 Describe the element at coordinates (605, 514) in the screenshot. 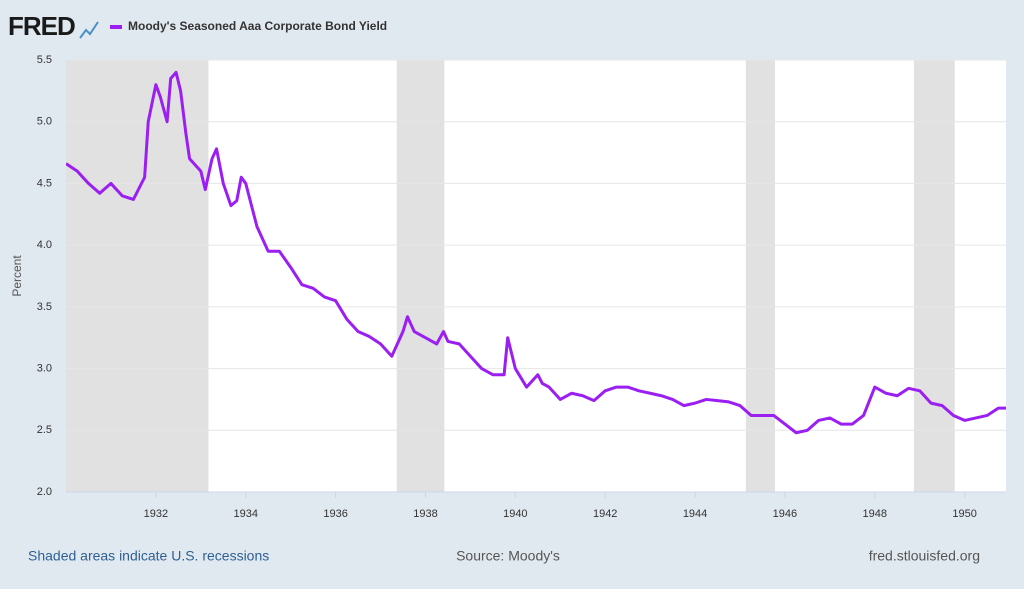

I see `x-tick-label: 1942` at that location.